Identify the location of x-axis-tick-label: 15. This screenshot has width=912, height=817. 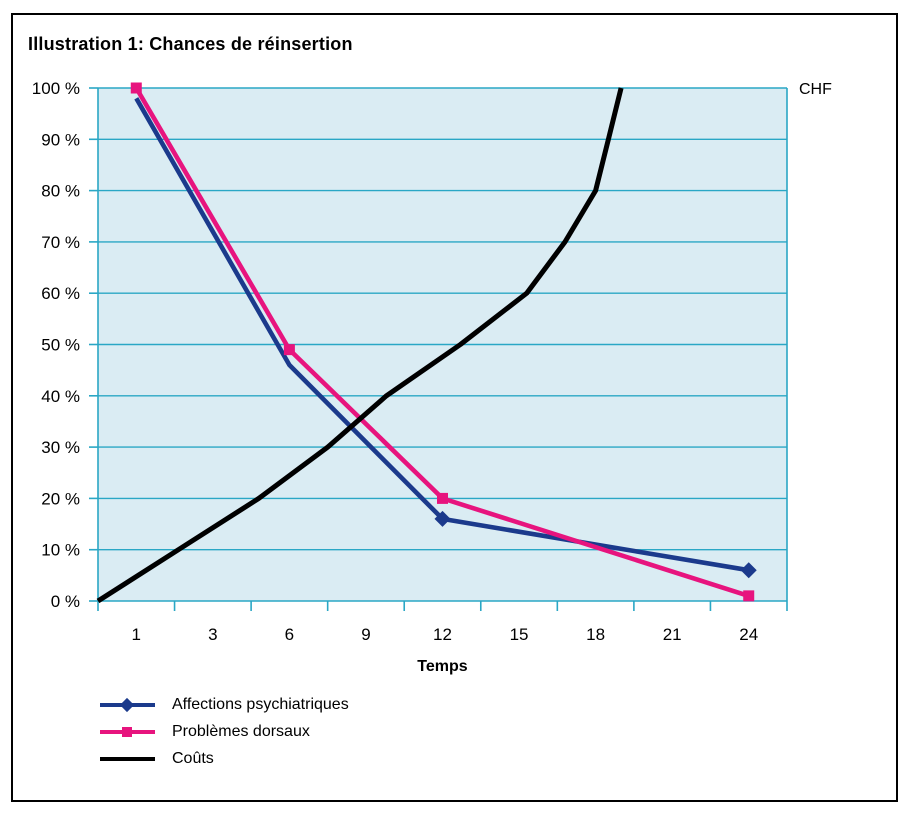
(519, 634).